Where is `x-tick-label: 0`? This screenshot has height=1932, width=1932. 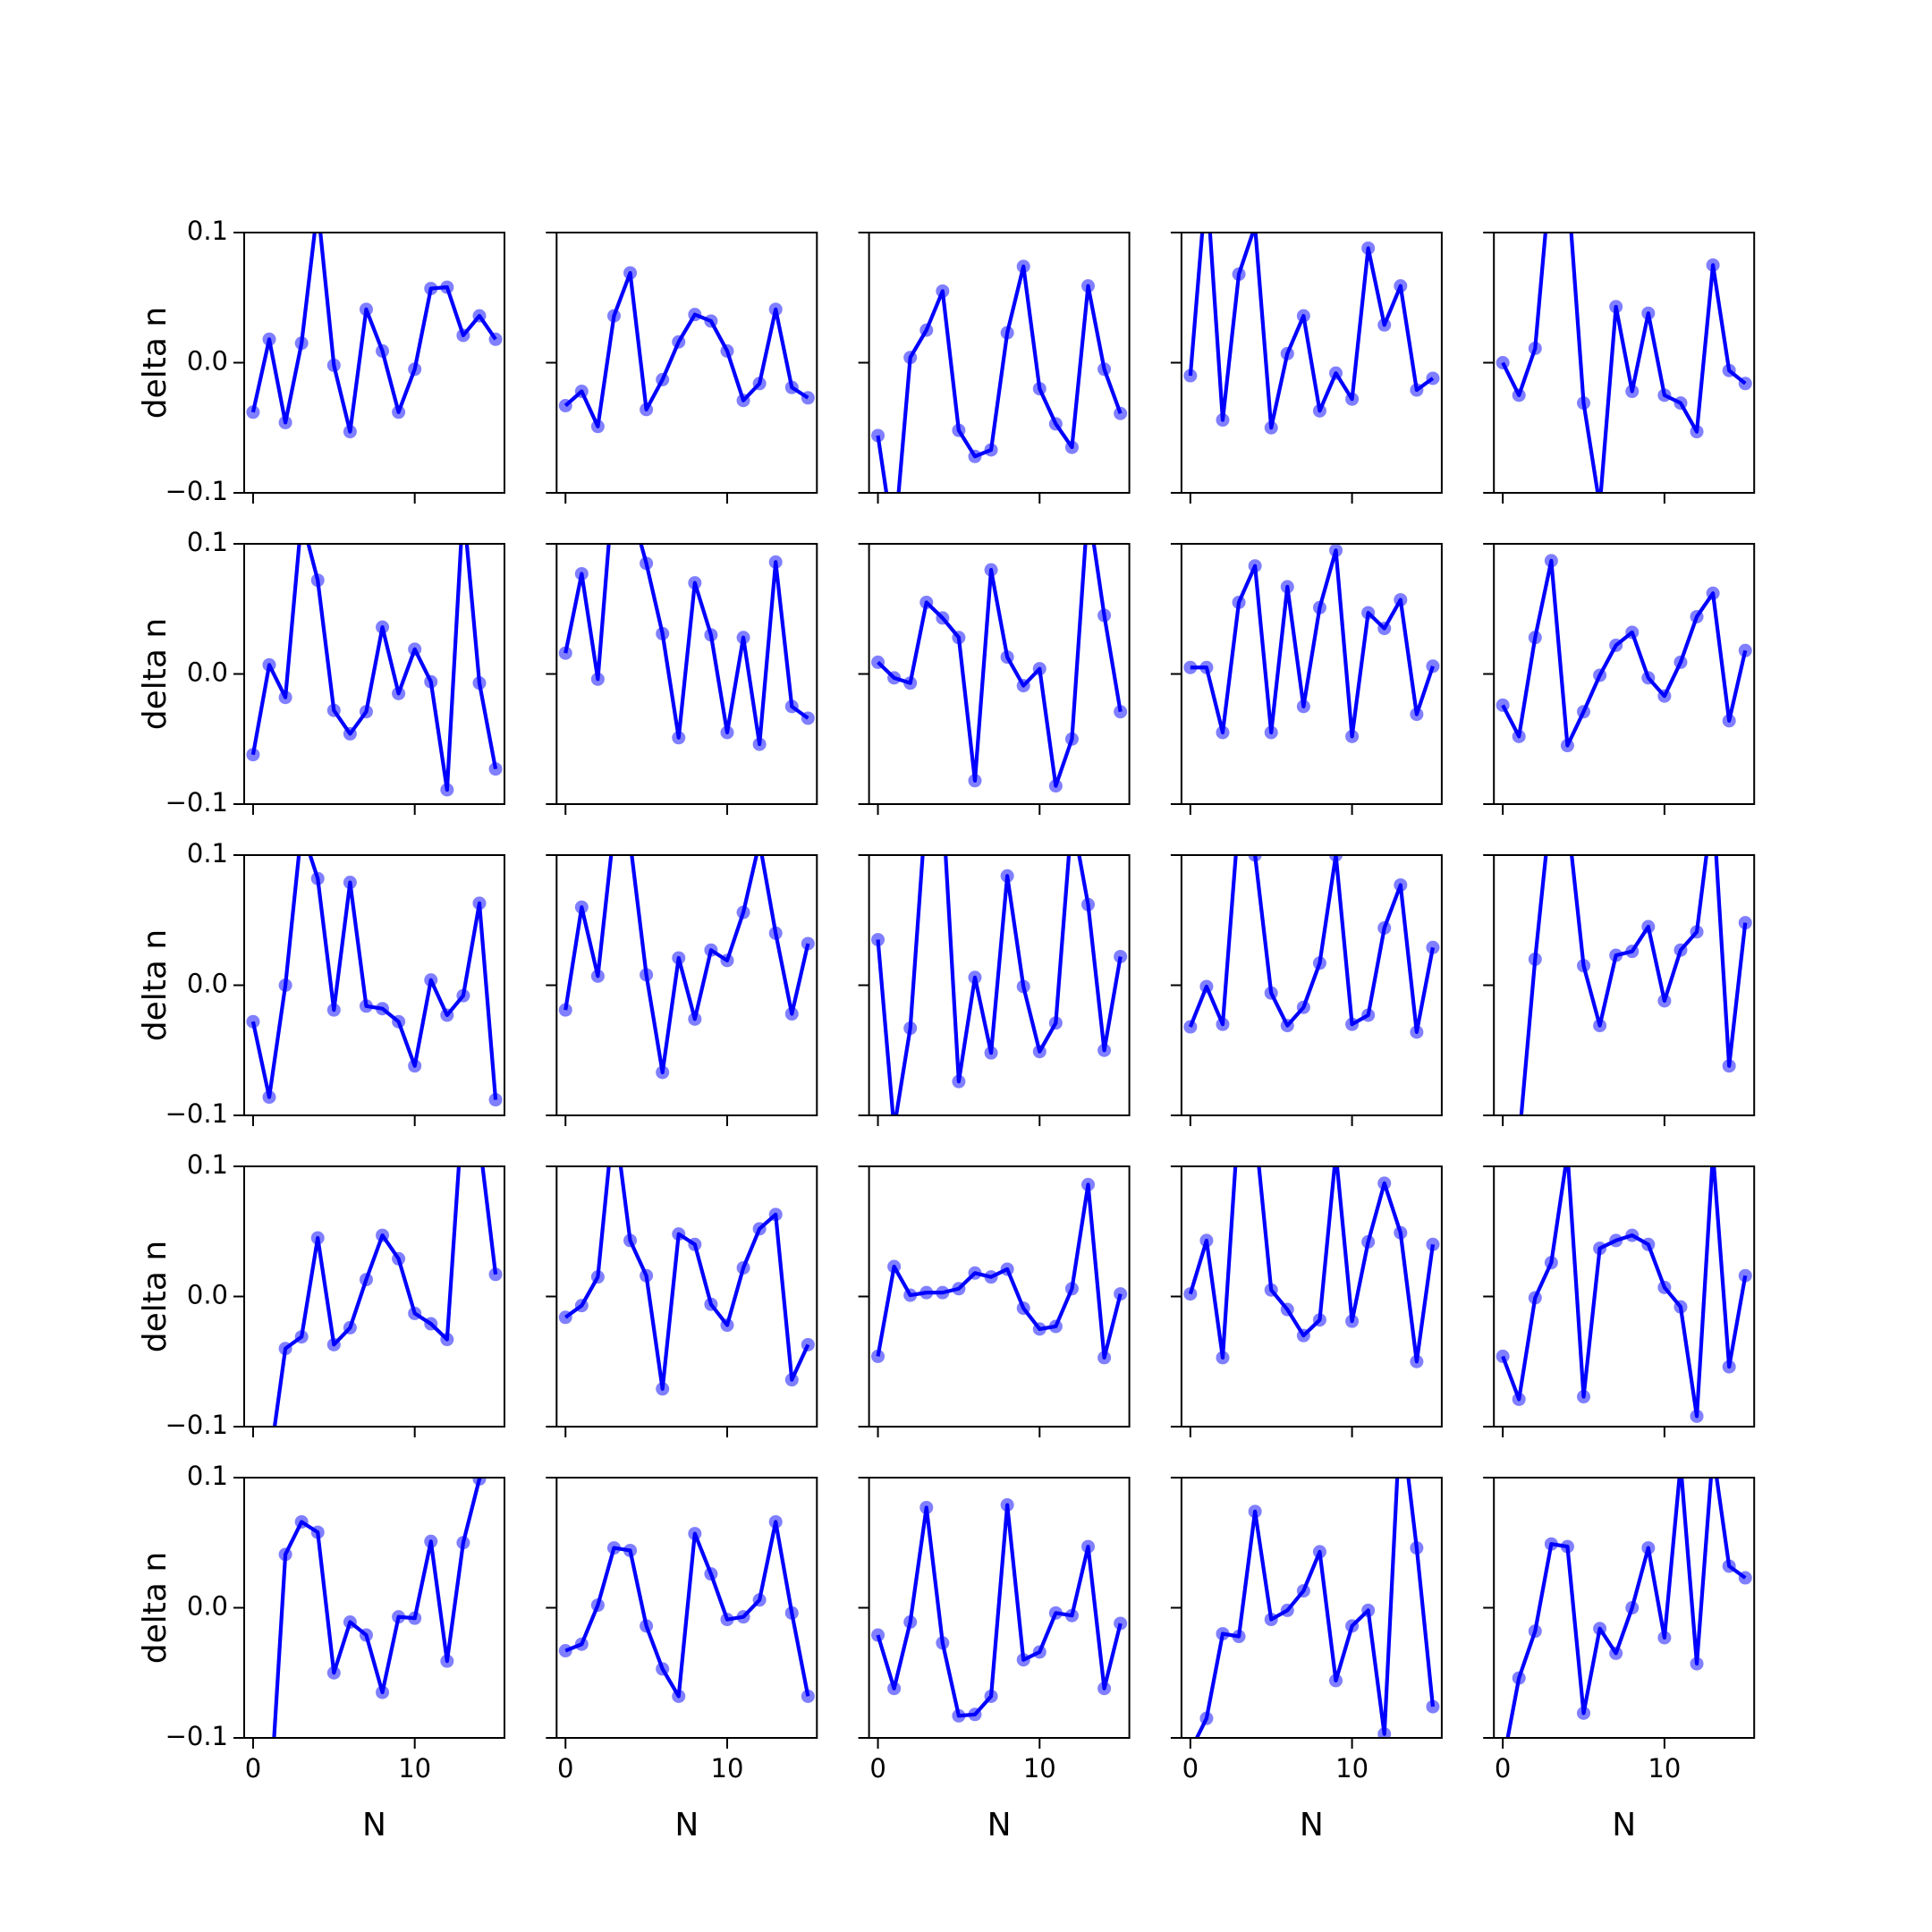 x-tick-label: 0 is located at coordinates (1503, 1768).